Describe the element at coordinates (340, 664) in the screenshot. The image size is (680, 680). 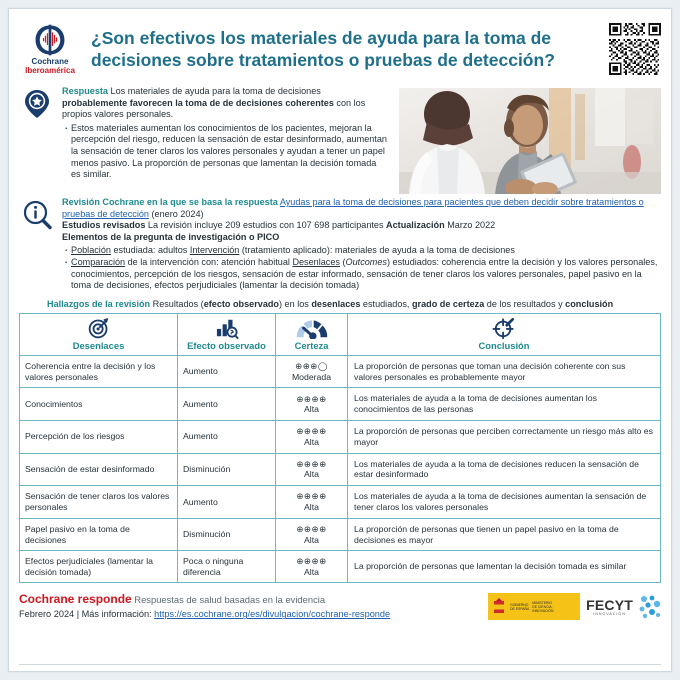
I see `footer-divider` at that location.